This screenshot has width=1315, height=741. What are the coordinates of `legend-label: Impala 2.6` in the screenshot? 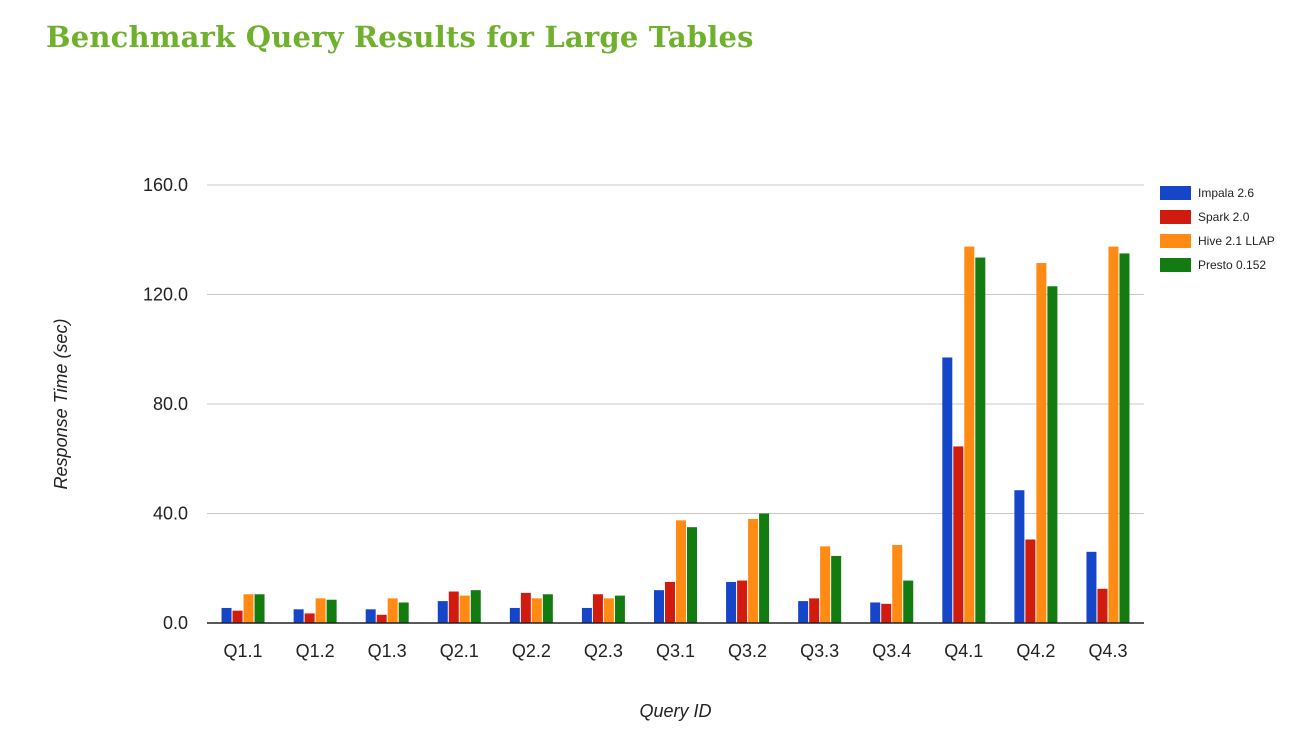 It's located at (1226, 193).